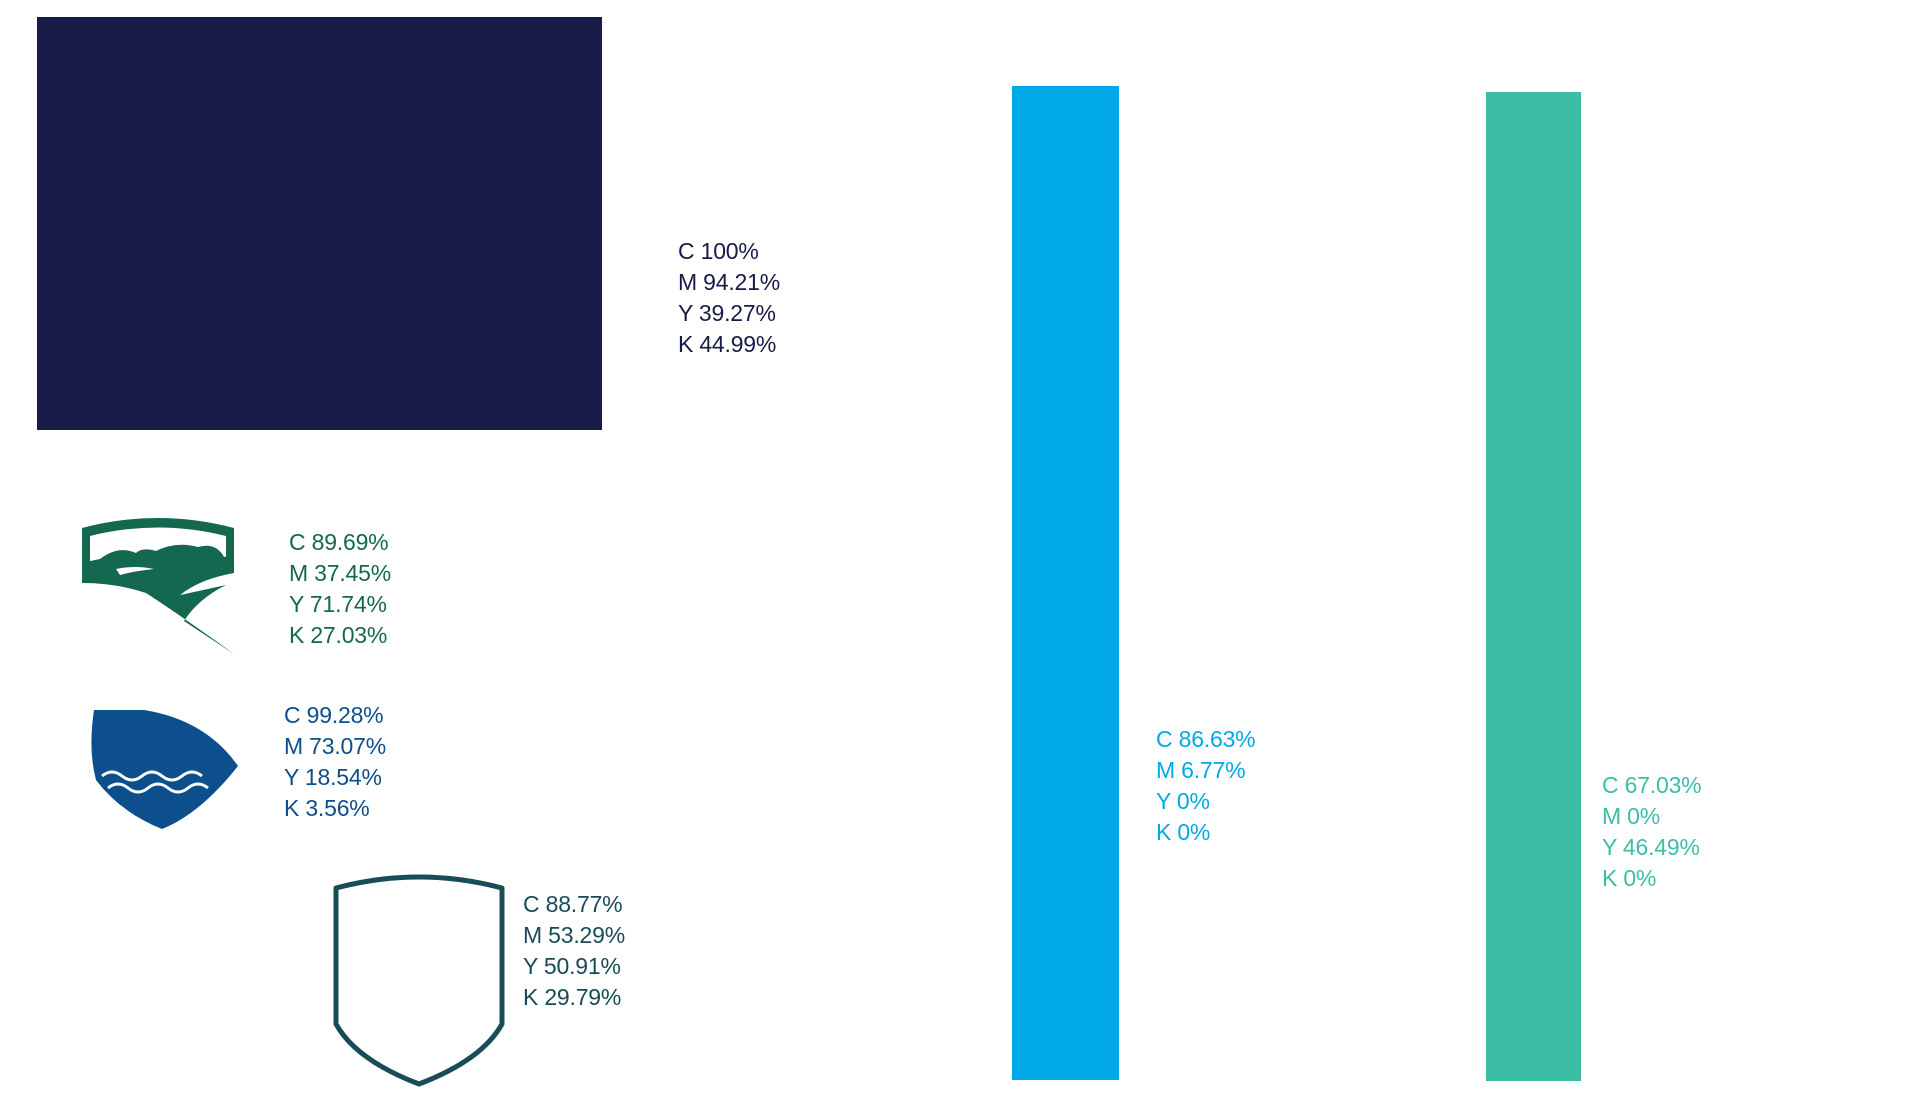 This screenshot has height=1104, width=1920. I want to click on cmyk-yellow-value: Y 71.74%, so click(338, 604).